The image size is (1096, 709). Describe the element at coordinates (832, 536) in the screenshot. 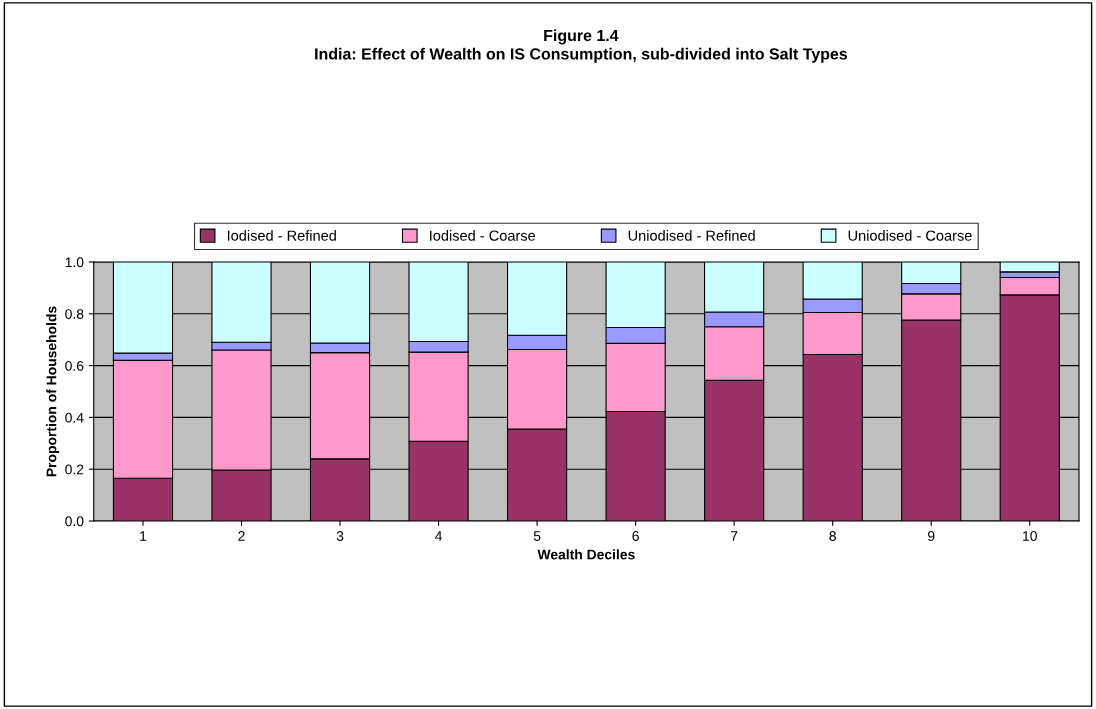

I see `x-tick-label: 8` at that location.